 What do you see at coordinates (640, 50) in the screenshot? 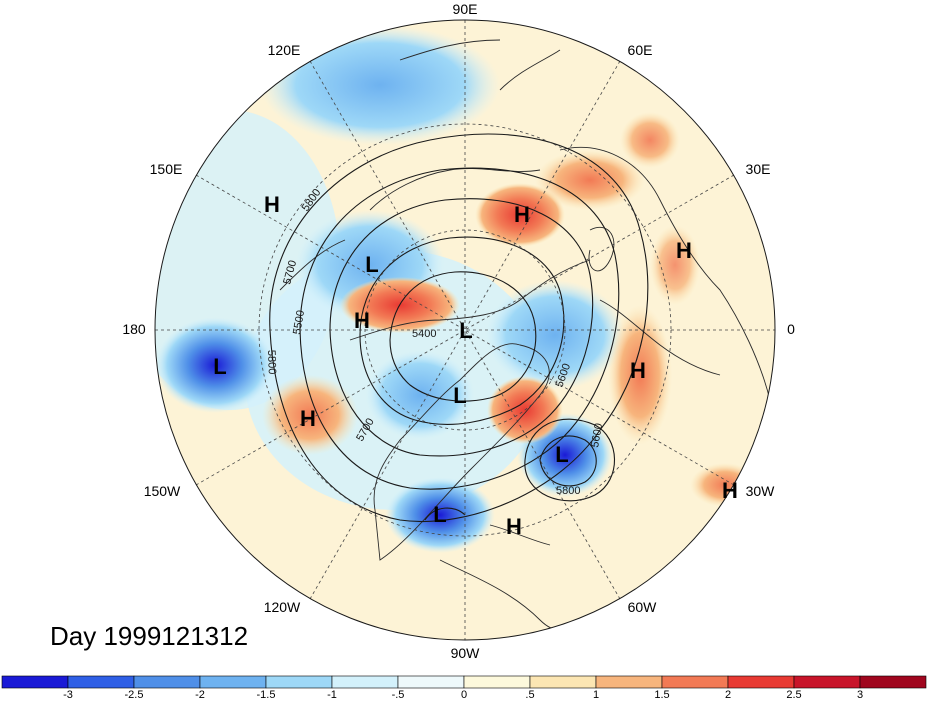
I see `longitude-label: 60E` at bounding box center [640, 50].